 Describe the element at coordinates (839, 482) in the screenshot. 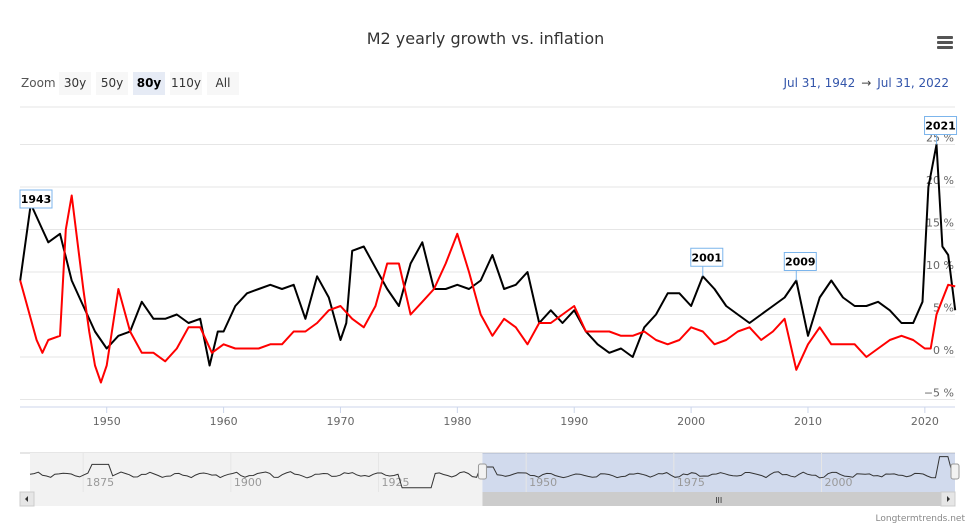

I see `navigator-tick-label: 2000` at that location.